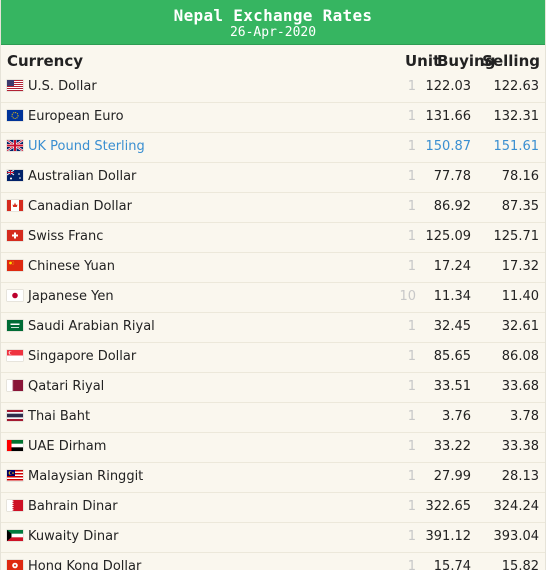 This screenshot has width=546, height=570. I want to click on selling-rate: 32.61, so click(520, 326).